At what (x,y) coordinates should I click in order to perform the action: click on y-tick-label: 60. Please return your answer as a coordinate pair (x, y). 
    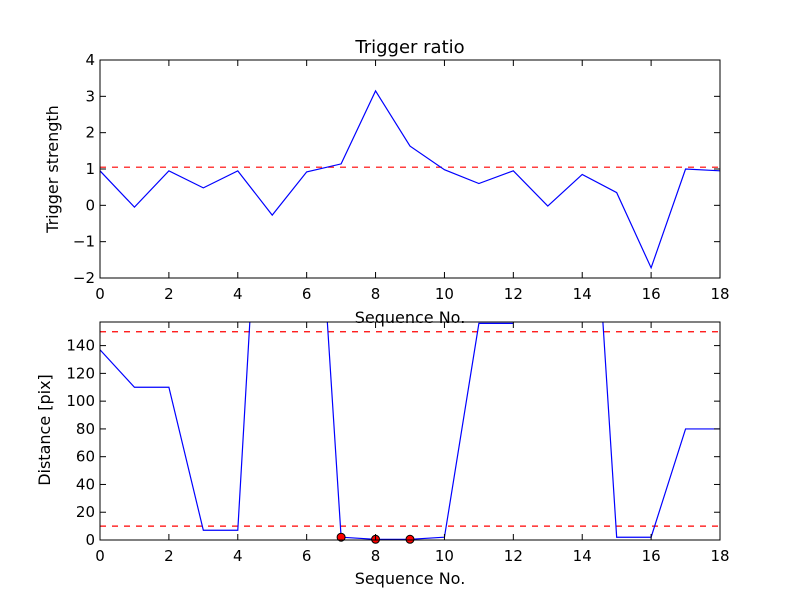
    Looking at the image, I should click on (85, 457).